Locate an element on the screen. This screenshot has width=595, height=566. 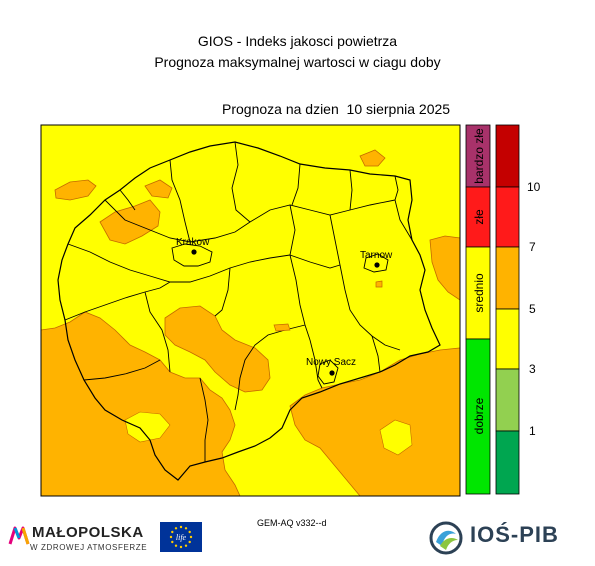
city-marker-krakow is located at coordinates (194, 252).